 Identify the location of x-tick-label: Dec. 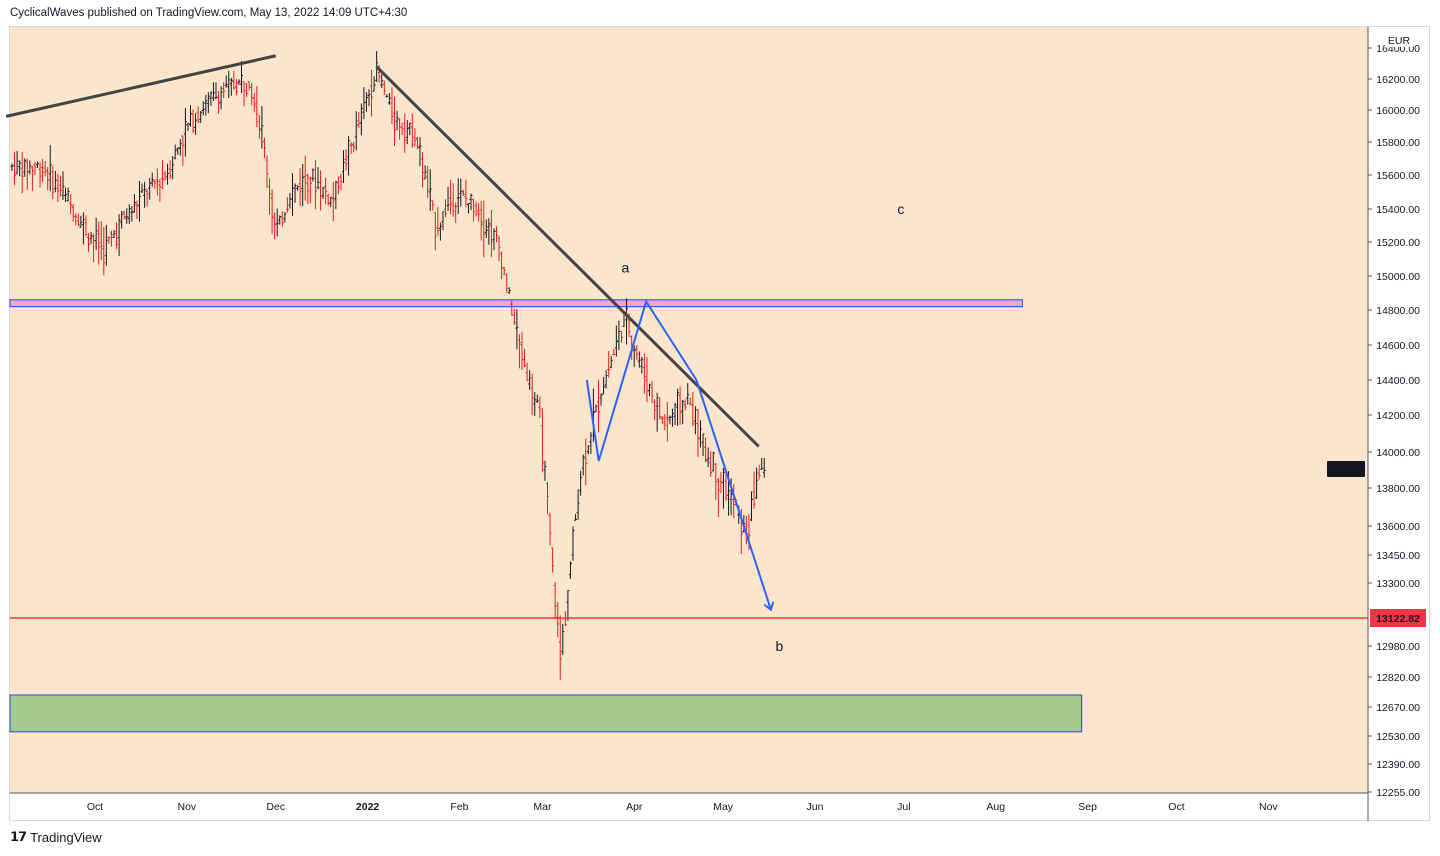
(275, 807).